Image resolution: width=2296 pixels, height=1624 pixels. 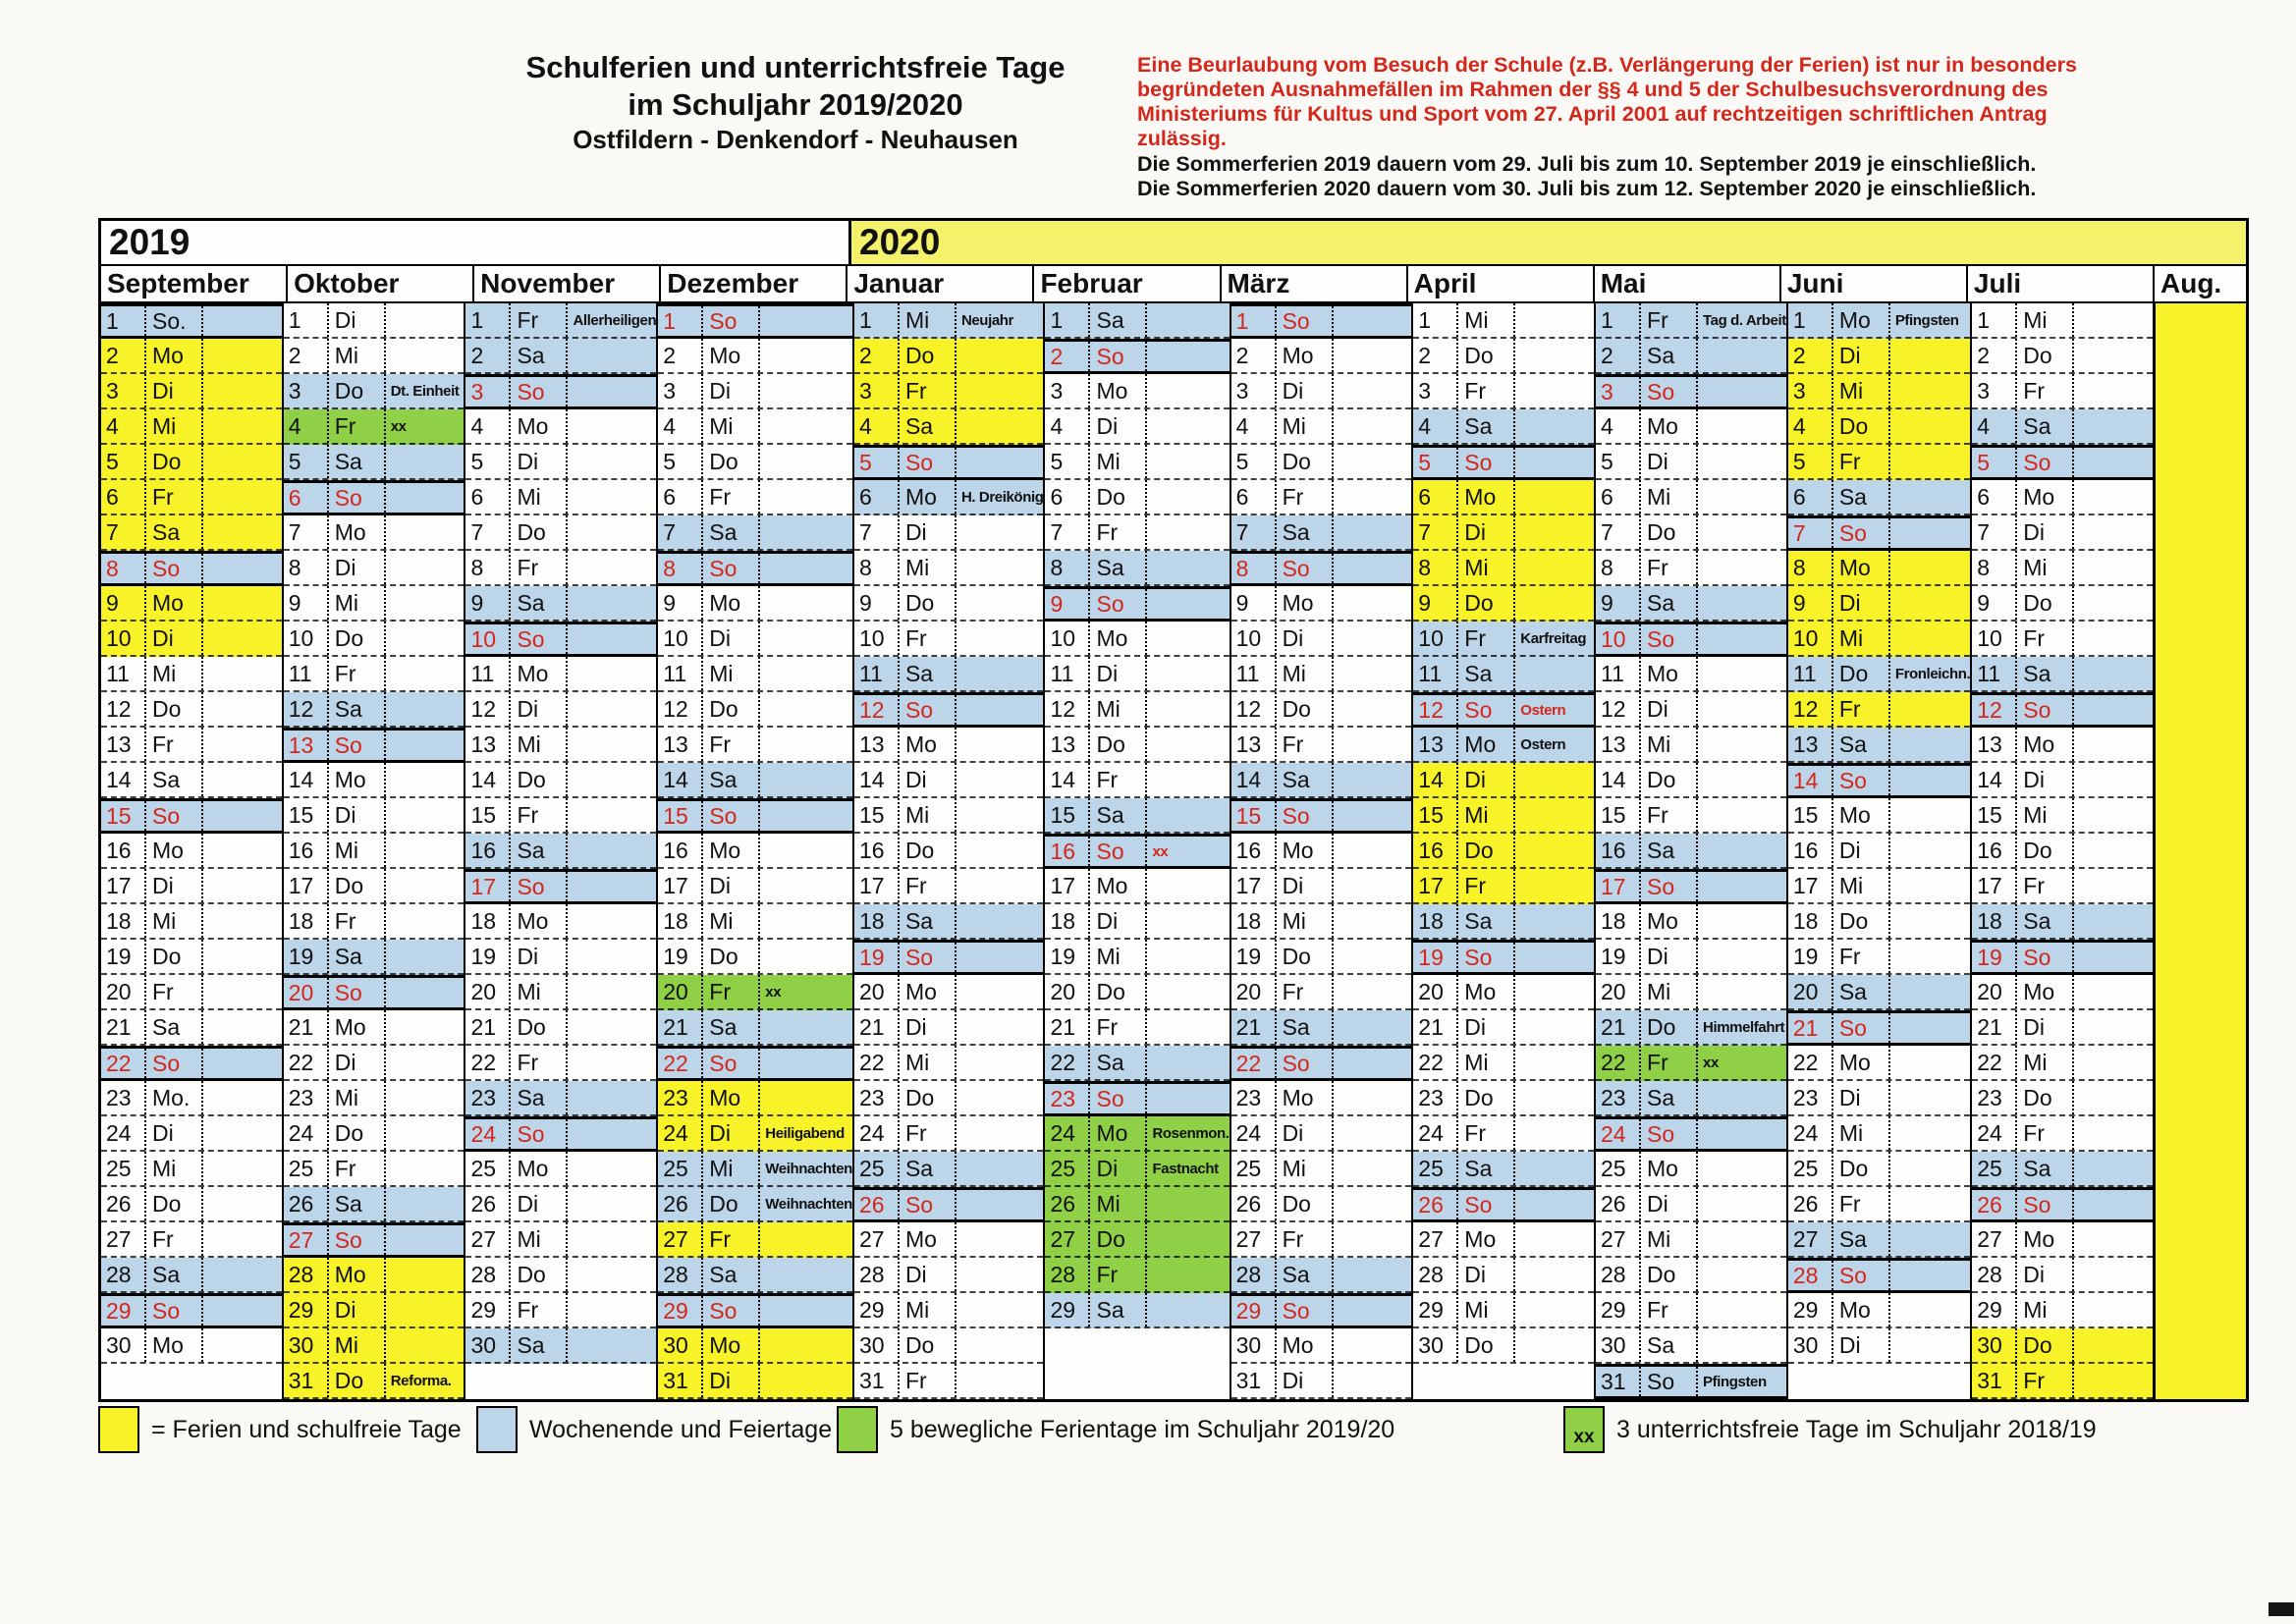 What do you see at coordinates (1504, 957) in the screenshot?
I see `day-row: 19 So` at bounding box center [1504, 957].